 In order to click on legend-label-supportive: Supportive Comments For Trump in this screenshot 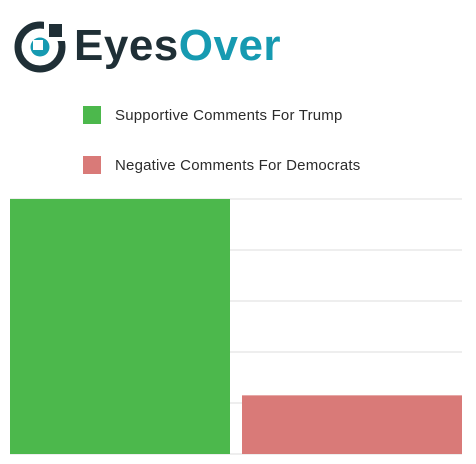, I will do `click(229, 115)`.